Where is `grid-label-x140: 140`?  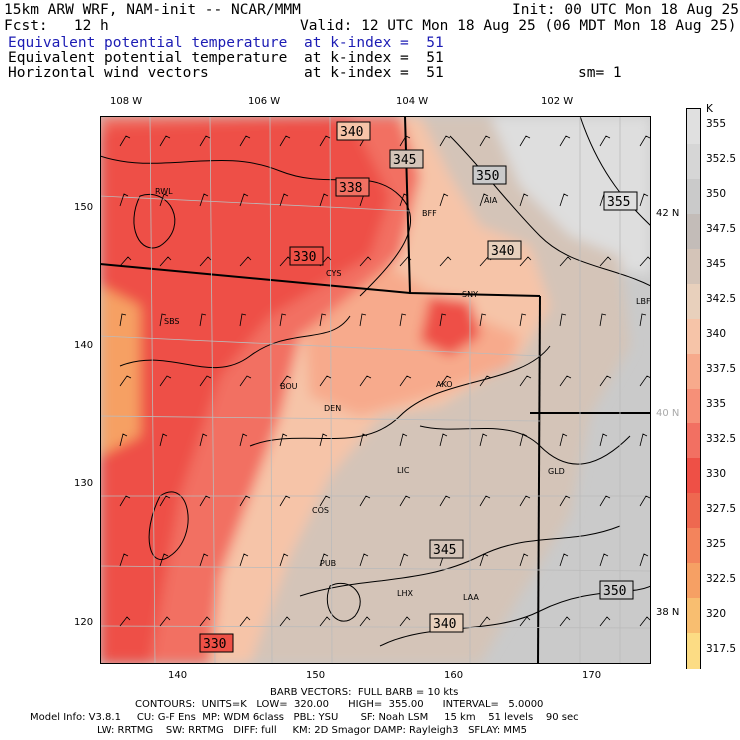 grid-label-x140: 140 is located at coordinates (178, 675).